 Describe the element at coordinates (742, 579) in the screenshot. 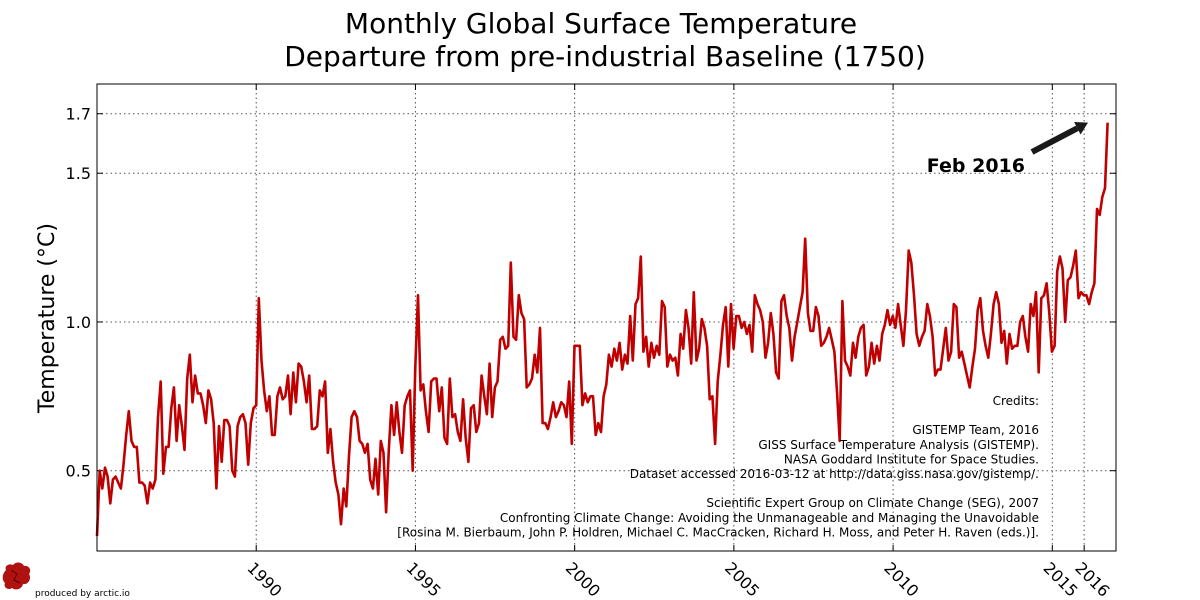

I see `x-tick-label: 2005` at that location.